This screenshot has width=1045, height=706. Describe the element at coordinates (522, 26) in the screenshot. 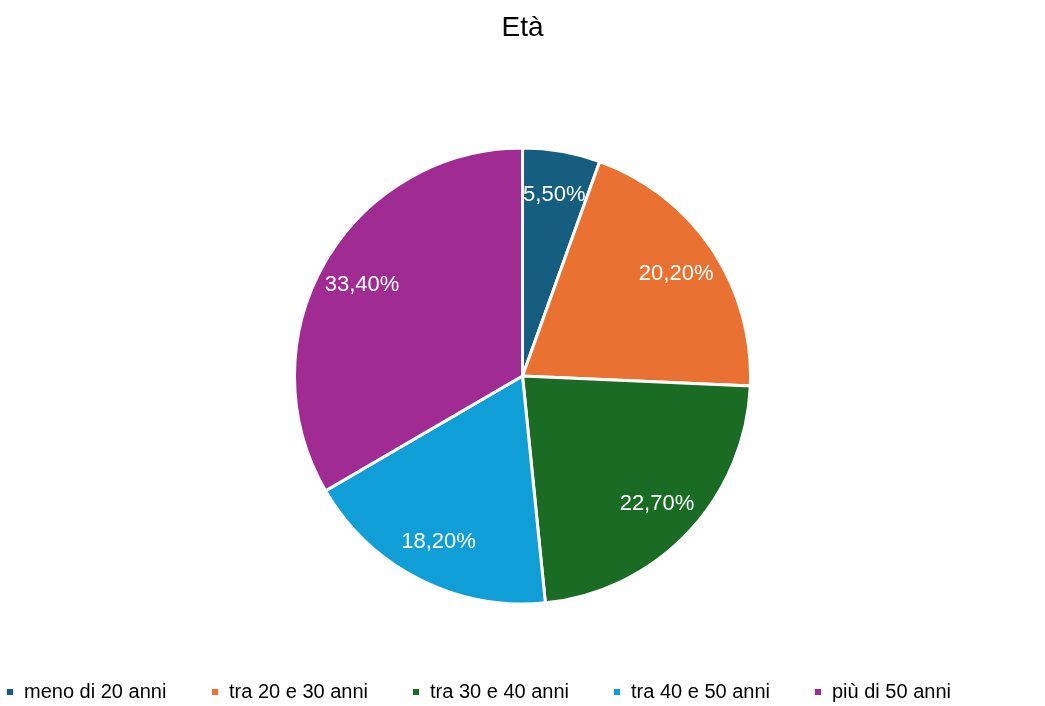

I see `chart-title: Età` at that location.